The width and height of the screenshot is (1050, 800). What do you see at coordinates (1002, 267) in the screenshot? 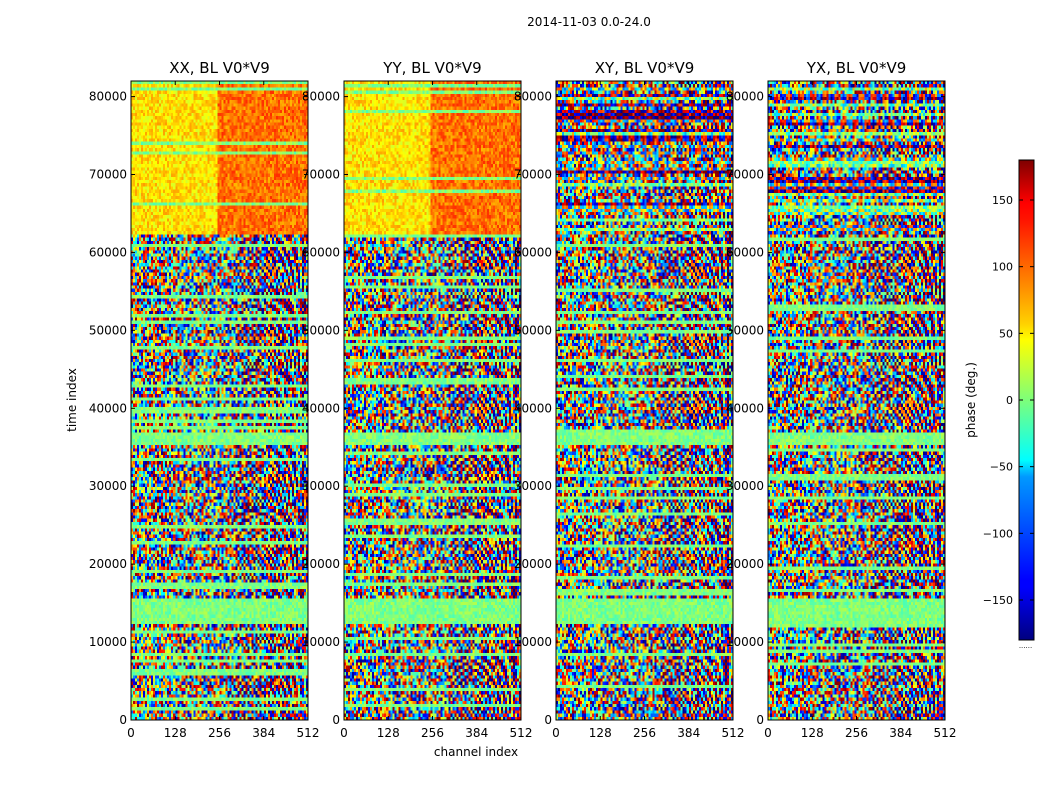
I see `colorbar-tick-label: 100` at bounding box center [1002, 267].